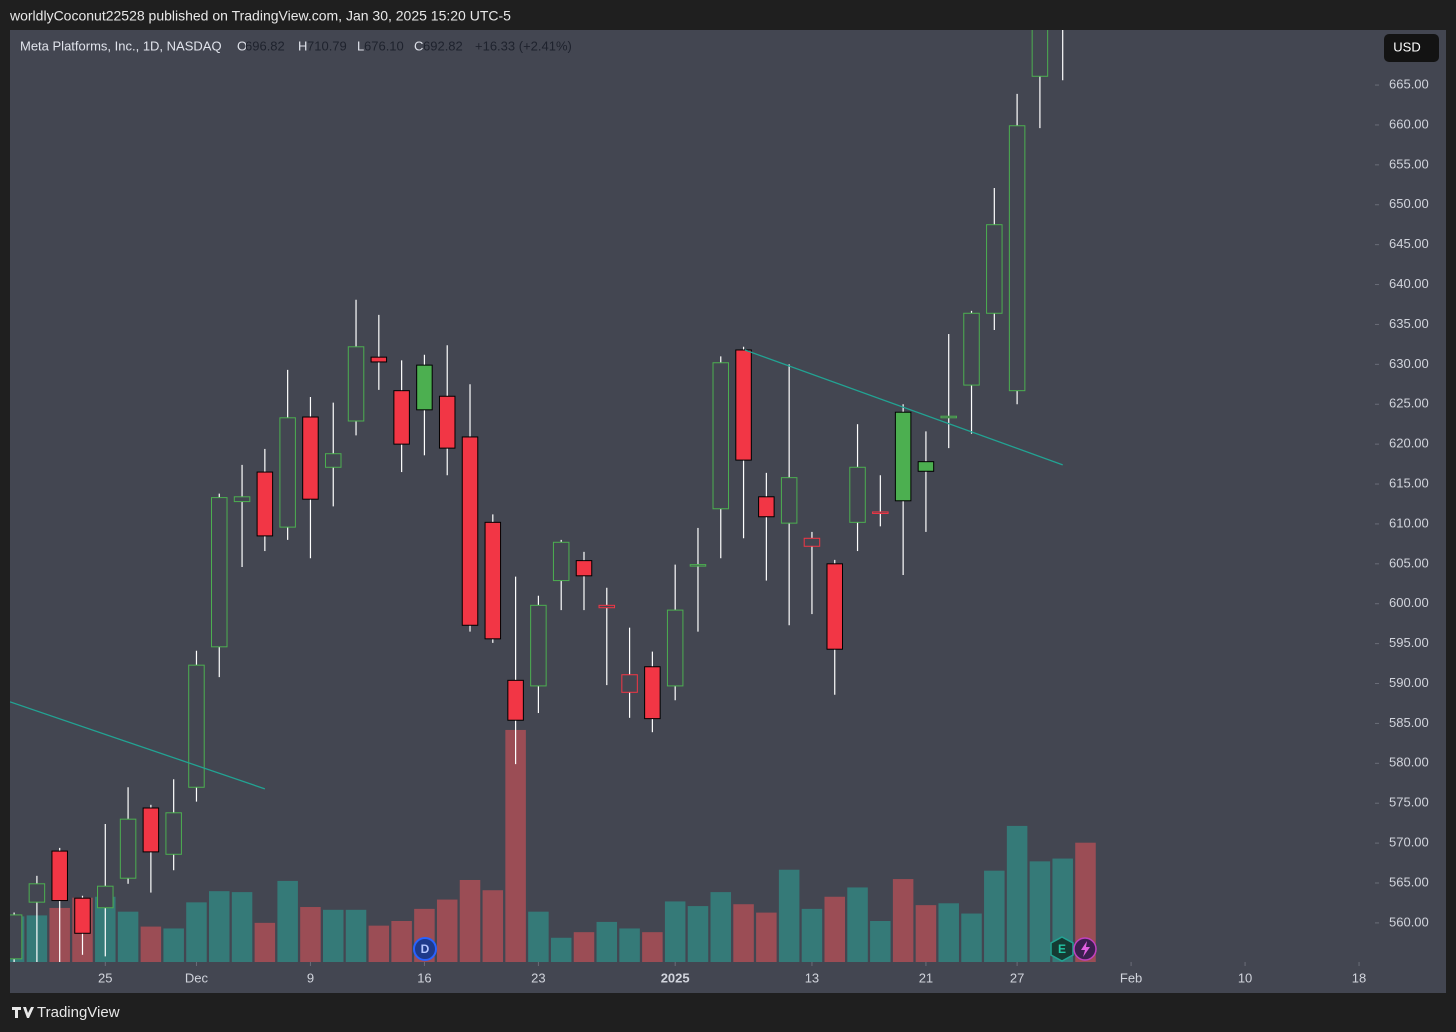  What do you see at coordinates (1409, 283) in the screenshot?
I see `y-tick-label: 640.00` at bounding box center [1409, 283].